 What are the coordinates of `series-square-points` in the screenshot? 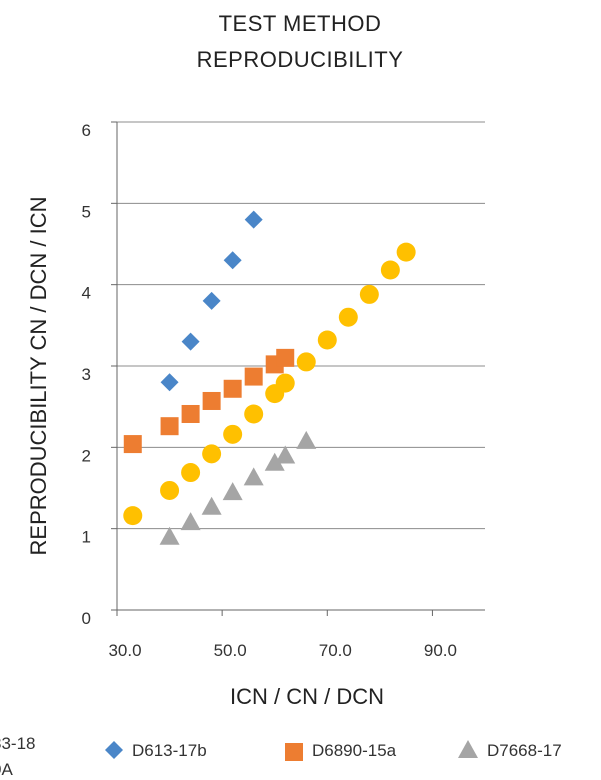 It's located at (209, 401).